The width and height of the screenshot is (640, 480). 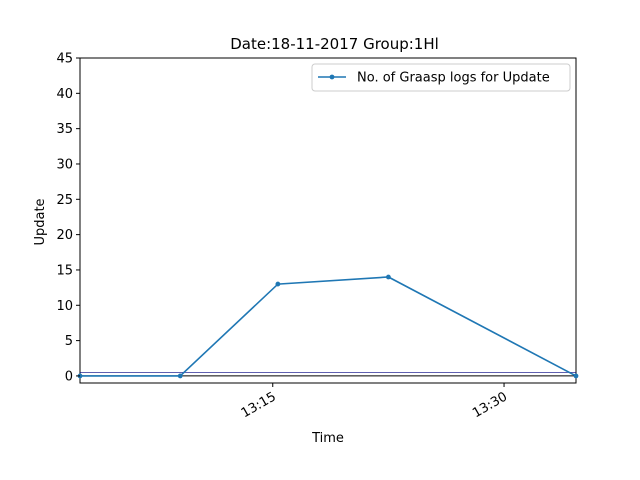 I want to click on chart-title: Date:18-11-2017 Group:1Hl, so click(x=334, y=44).